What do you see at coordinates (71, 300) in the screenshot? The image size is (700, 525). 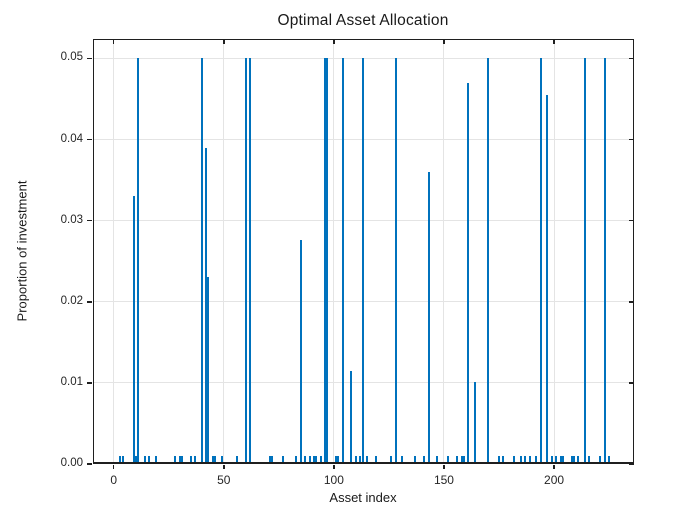 I see `y-tick-label: 0.02` at bounding box center [71, 300].